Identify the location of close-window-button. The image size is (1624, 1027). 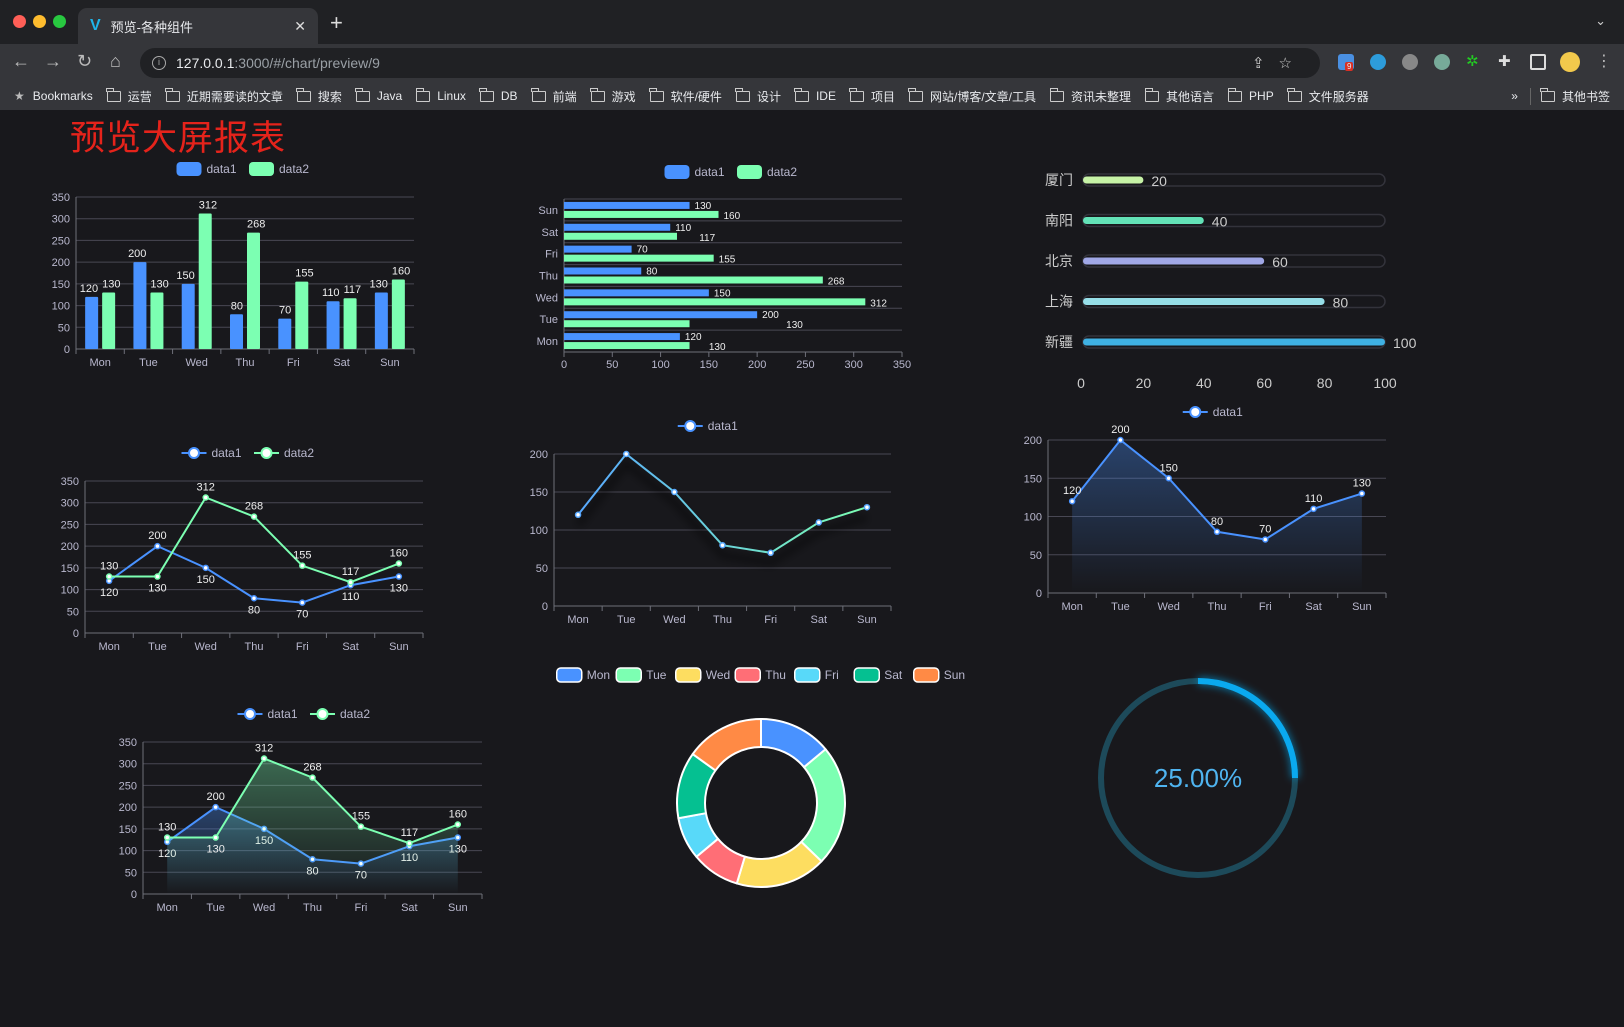
(19, 21).